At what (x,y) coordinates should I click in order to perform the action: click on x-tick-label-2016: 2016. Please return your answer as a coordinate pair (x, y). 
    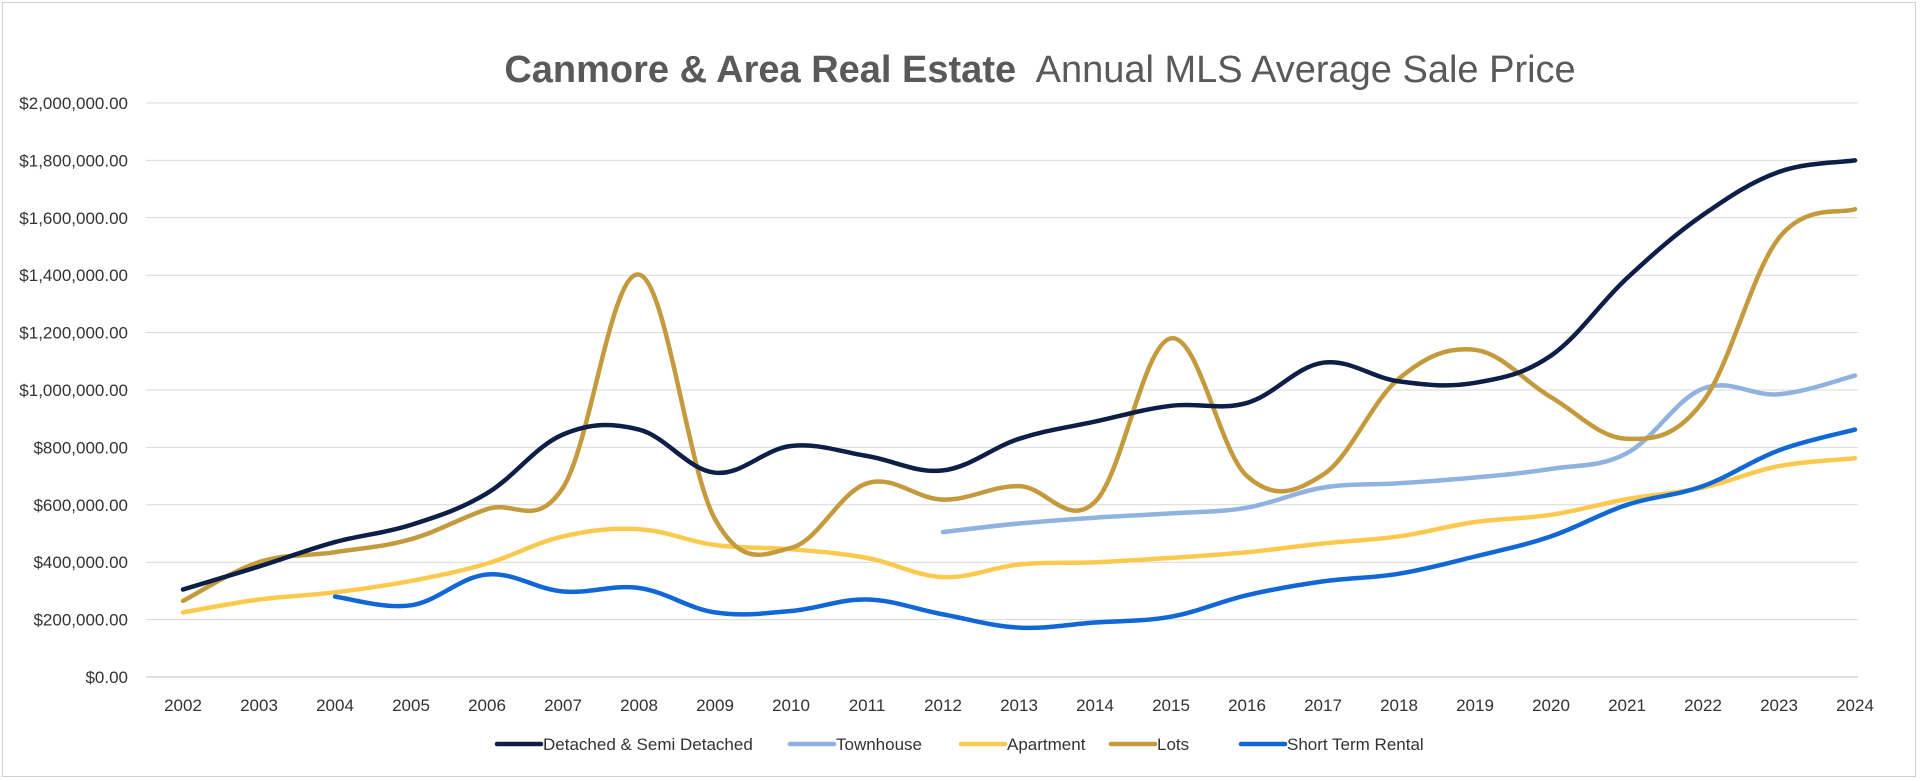
    Looking at the image, I should click on (1247, 705).